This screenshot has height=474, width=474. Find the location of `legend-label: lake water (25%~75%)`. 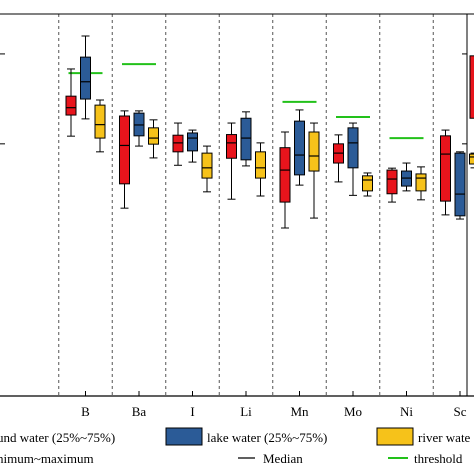

legend-label: lake water (25%~75%) is located at coordinates (267, 437).